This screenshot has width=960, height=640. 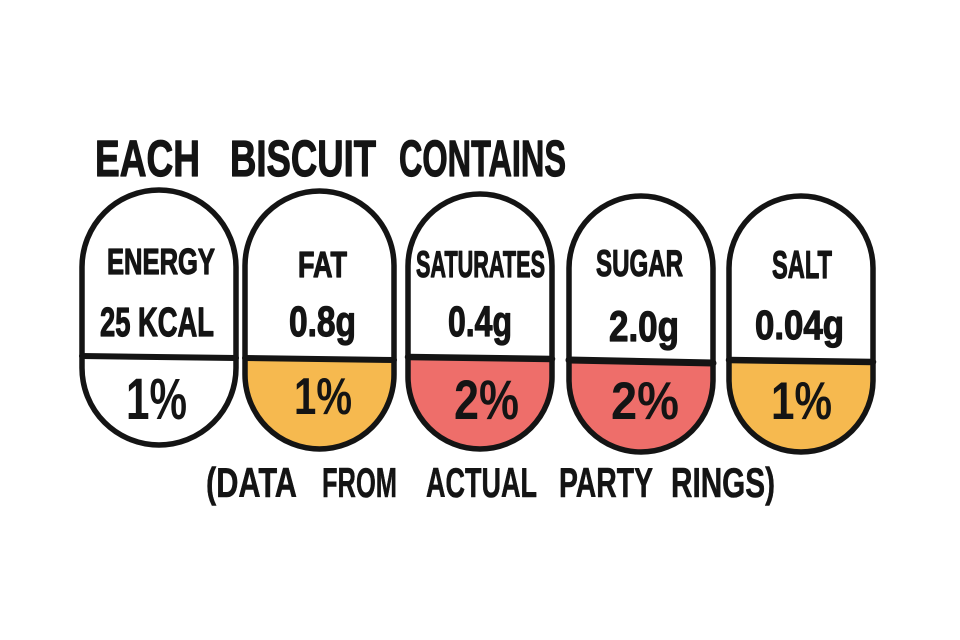 What do you see at coordinates (639, 263) in the screenshot?
I see `svg-text: SUGAR` at bounding box center [639, 263].